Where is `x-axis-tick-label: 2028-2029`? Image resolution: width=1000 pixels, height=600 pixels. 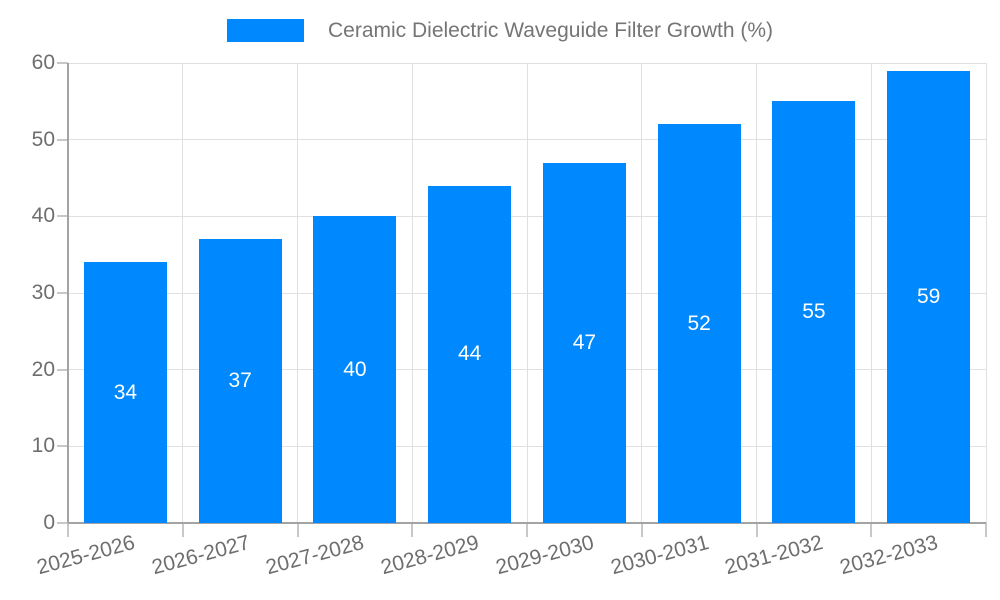
x-axis-tick-label: 2028-2029 is located at coordinates (430, 555).